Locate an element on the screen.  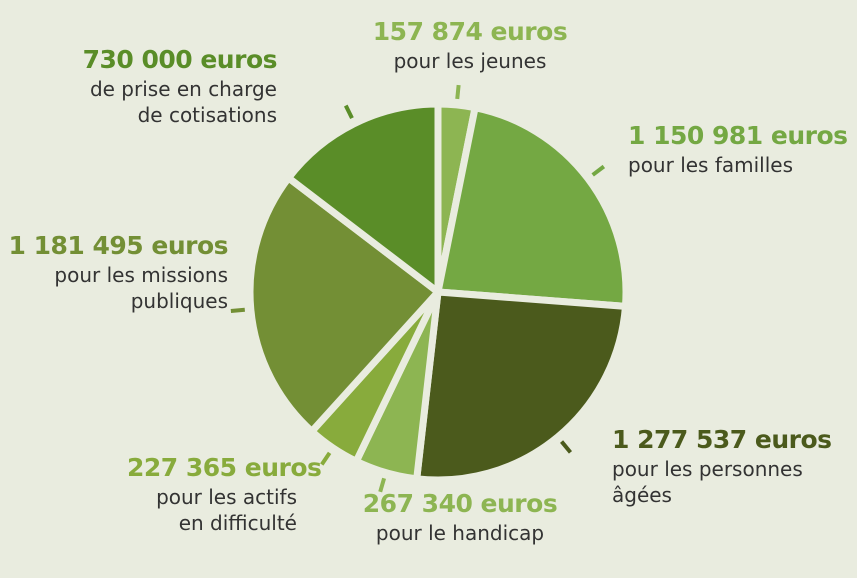
value-label: 1 181 495 euros is located at coordinates (118, 245).